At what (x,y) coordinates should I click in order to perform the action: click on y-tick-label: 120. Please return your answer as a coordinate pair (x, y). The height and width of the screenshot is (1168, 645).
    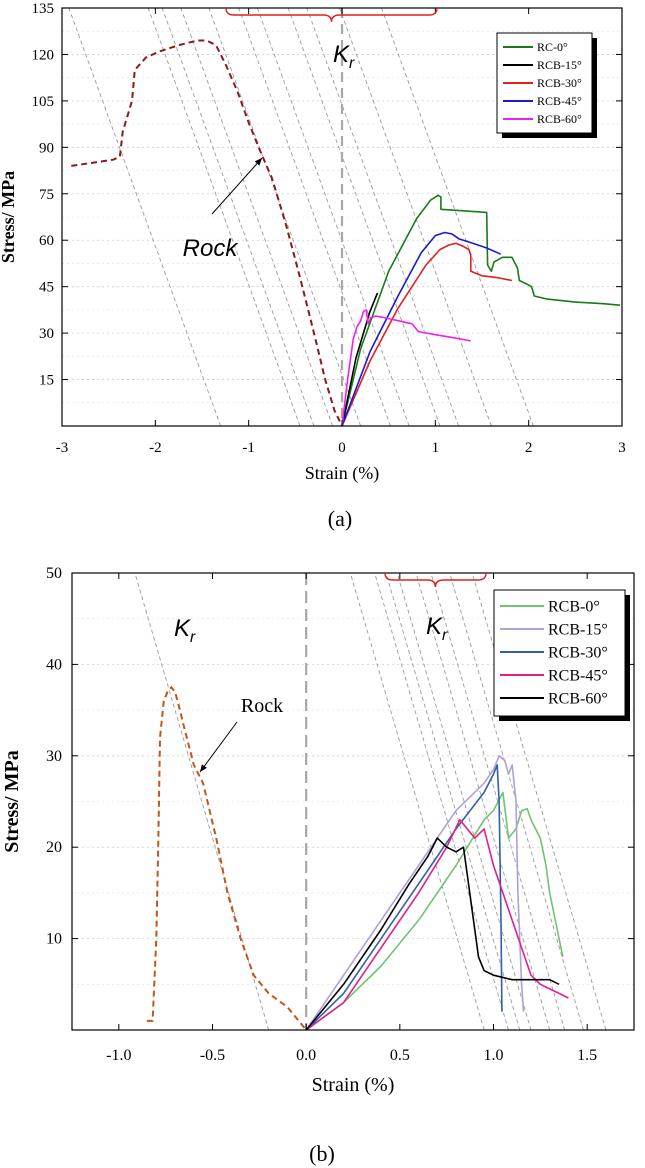
    Looking at the image, I should click on (43, 55).